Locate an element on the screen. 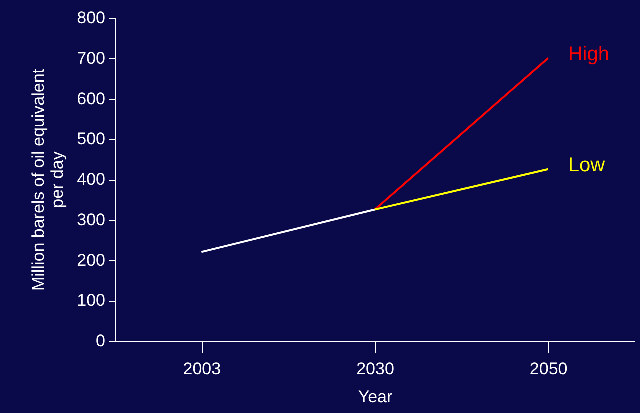  y-tick-label: 200 is located at coordinates (91, 260).